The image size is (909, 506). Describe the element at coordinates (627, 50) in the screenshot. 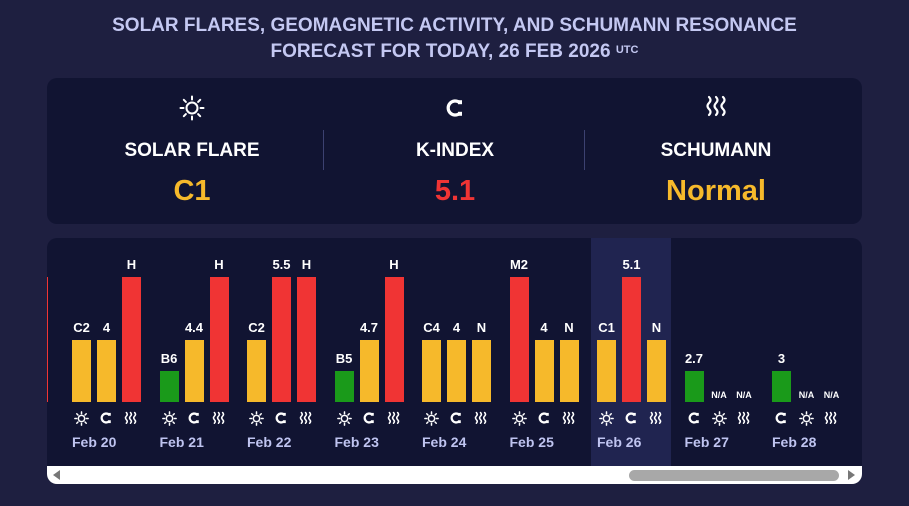

I see `utc-label: UTC` at that location.